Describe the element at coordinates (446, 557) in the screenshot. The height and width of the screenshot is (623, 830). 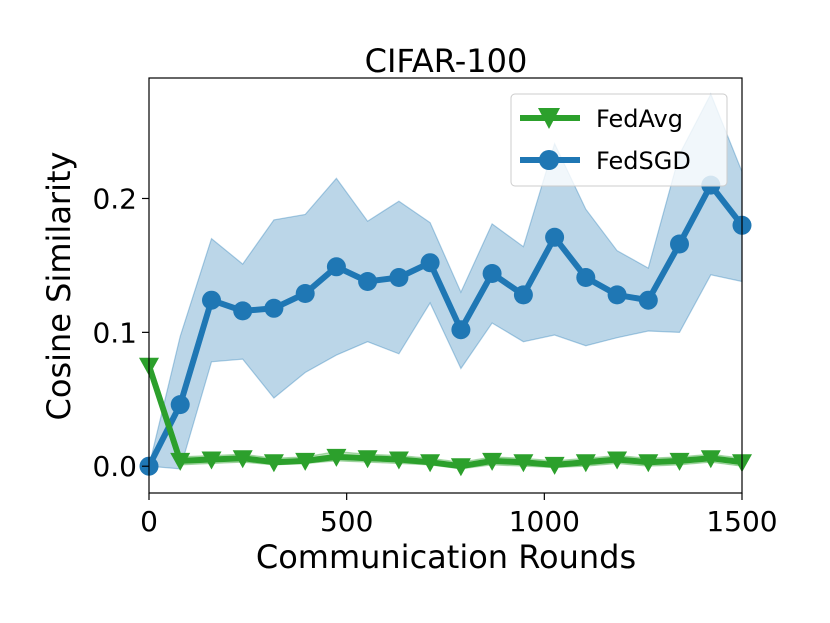
I see `x-axis-label: Communication Rounds` at that location.